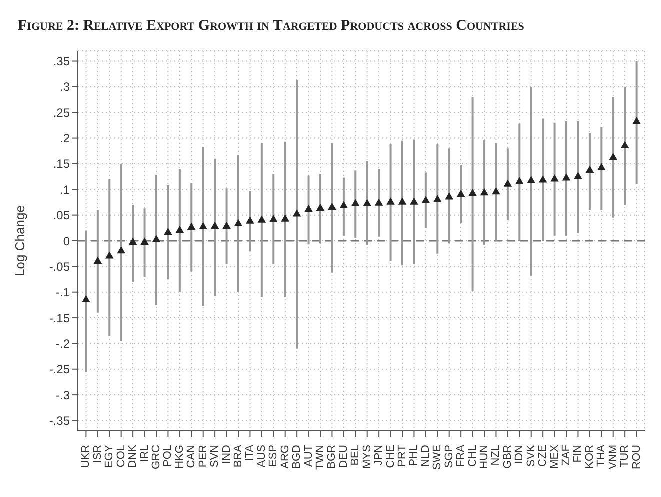 This screenshot has width=661, height=497. What do you see at coordinates (578, 453) in the screenshot?
I see `x-tick-label: FIN` at bounding box center [578, 453].